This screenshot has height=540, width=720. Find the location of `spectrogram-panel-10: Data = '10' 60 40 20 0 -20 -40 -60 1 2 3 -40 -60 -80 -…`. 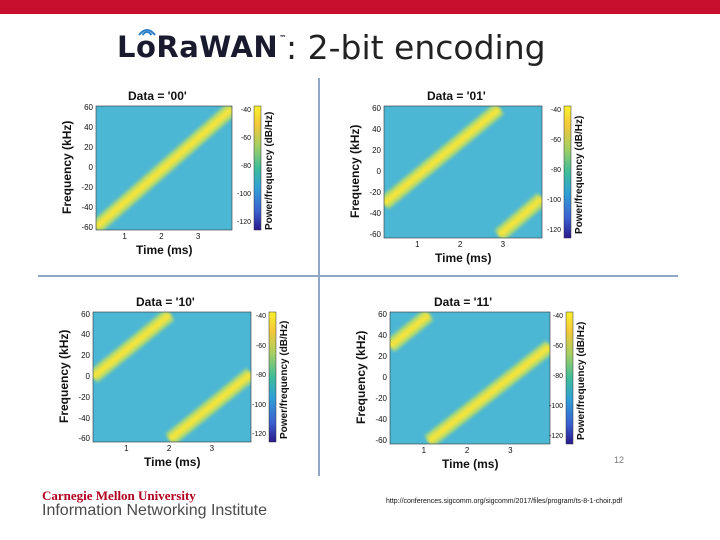

spectrogram-panel-10: Data = '10' 60 40 20 0 -20 -40 -60 1 2 3 -40 -60 -80 -… is located at coordinates (185, 381).